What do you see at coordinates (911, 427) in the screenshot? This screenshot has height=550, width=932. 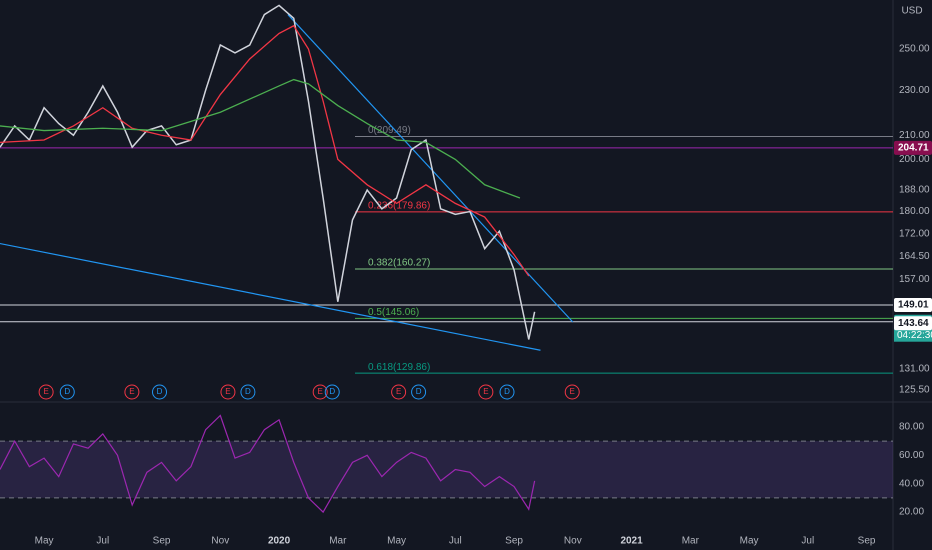 I see `rsi-tick-label: 80.00` at bounding box center [911, 427].